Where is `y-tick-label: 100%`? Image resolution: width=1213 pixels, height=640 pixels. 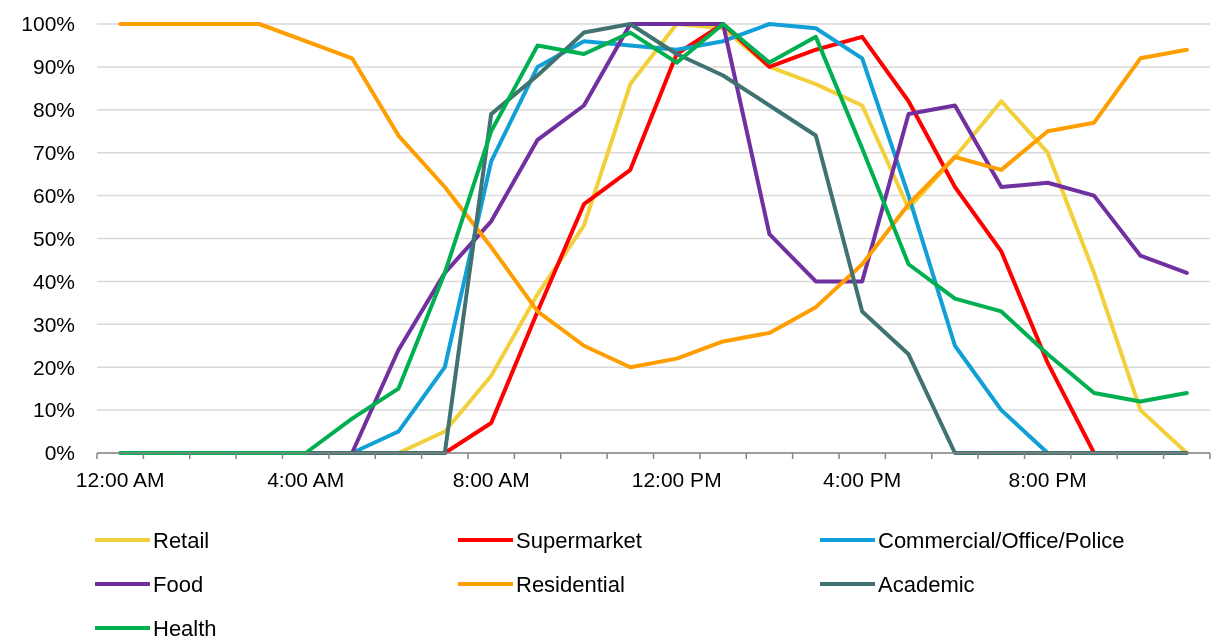 y-tick-label: 100% is located at coordinates (48, 24).